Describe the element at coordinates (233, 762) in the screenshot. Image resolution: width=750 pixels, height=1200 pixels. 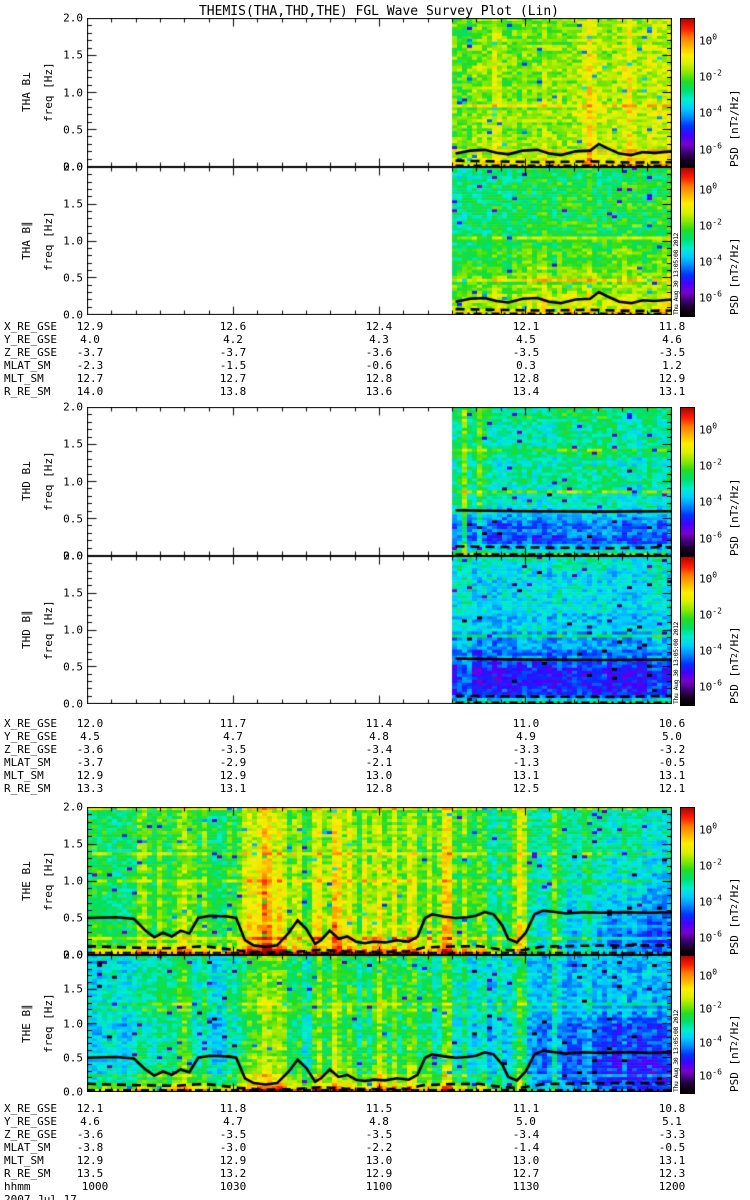
I see `ephemeris-value: -2.9` at that location.